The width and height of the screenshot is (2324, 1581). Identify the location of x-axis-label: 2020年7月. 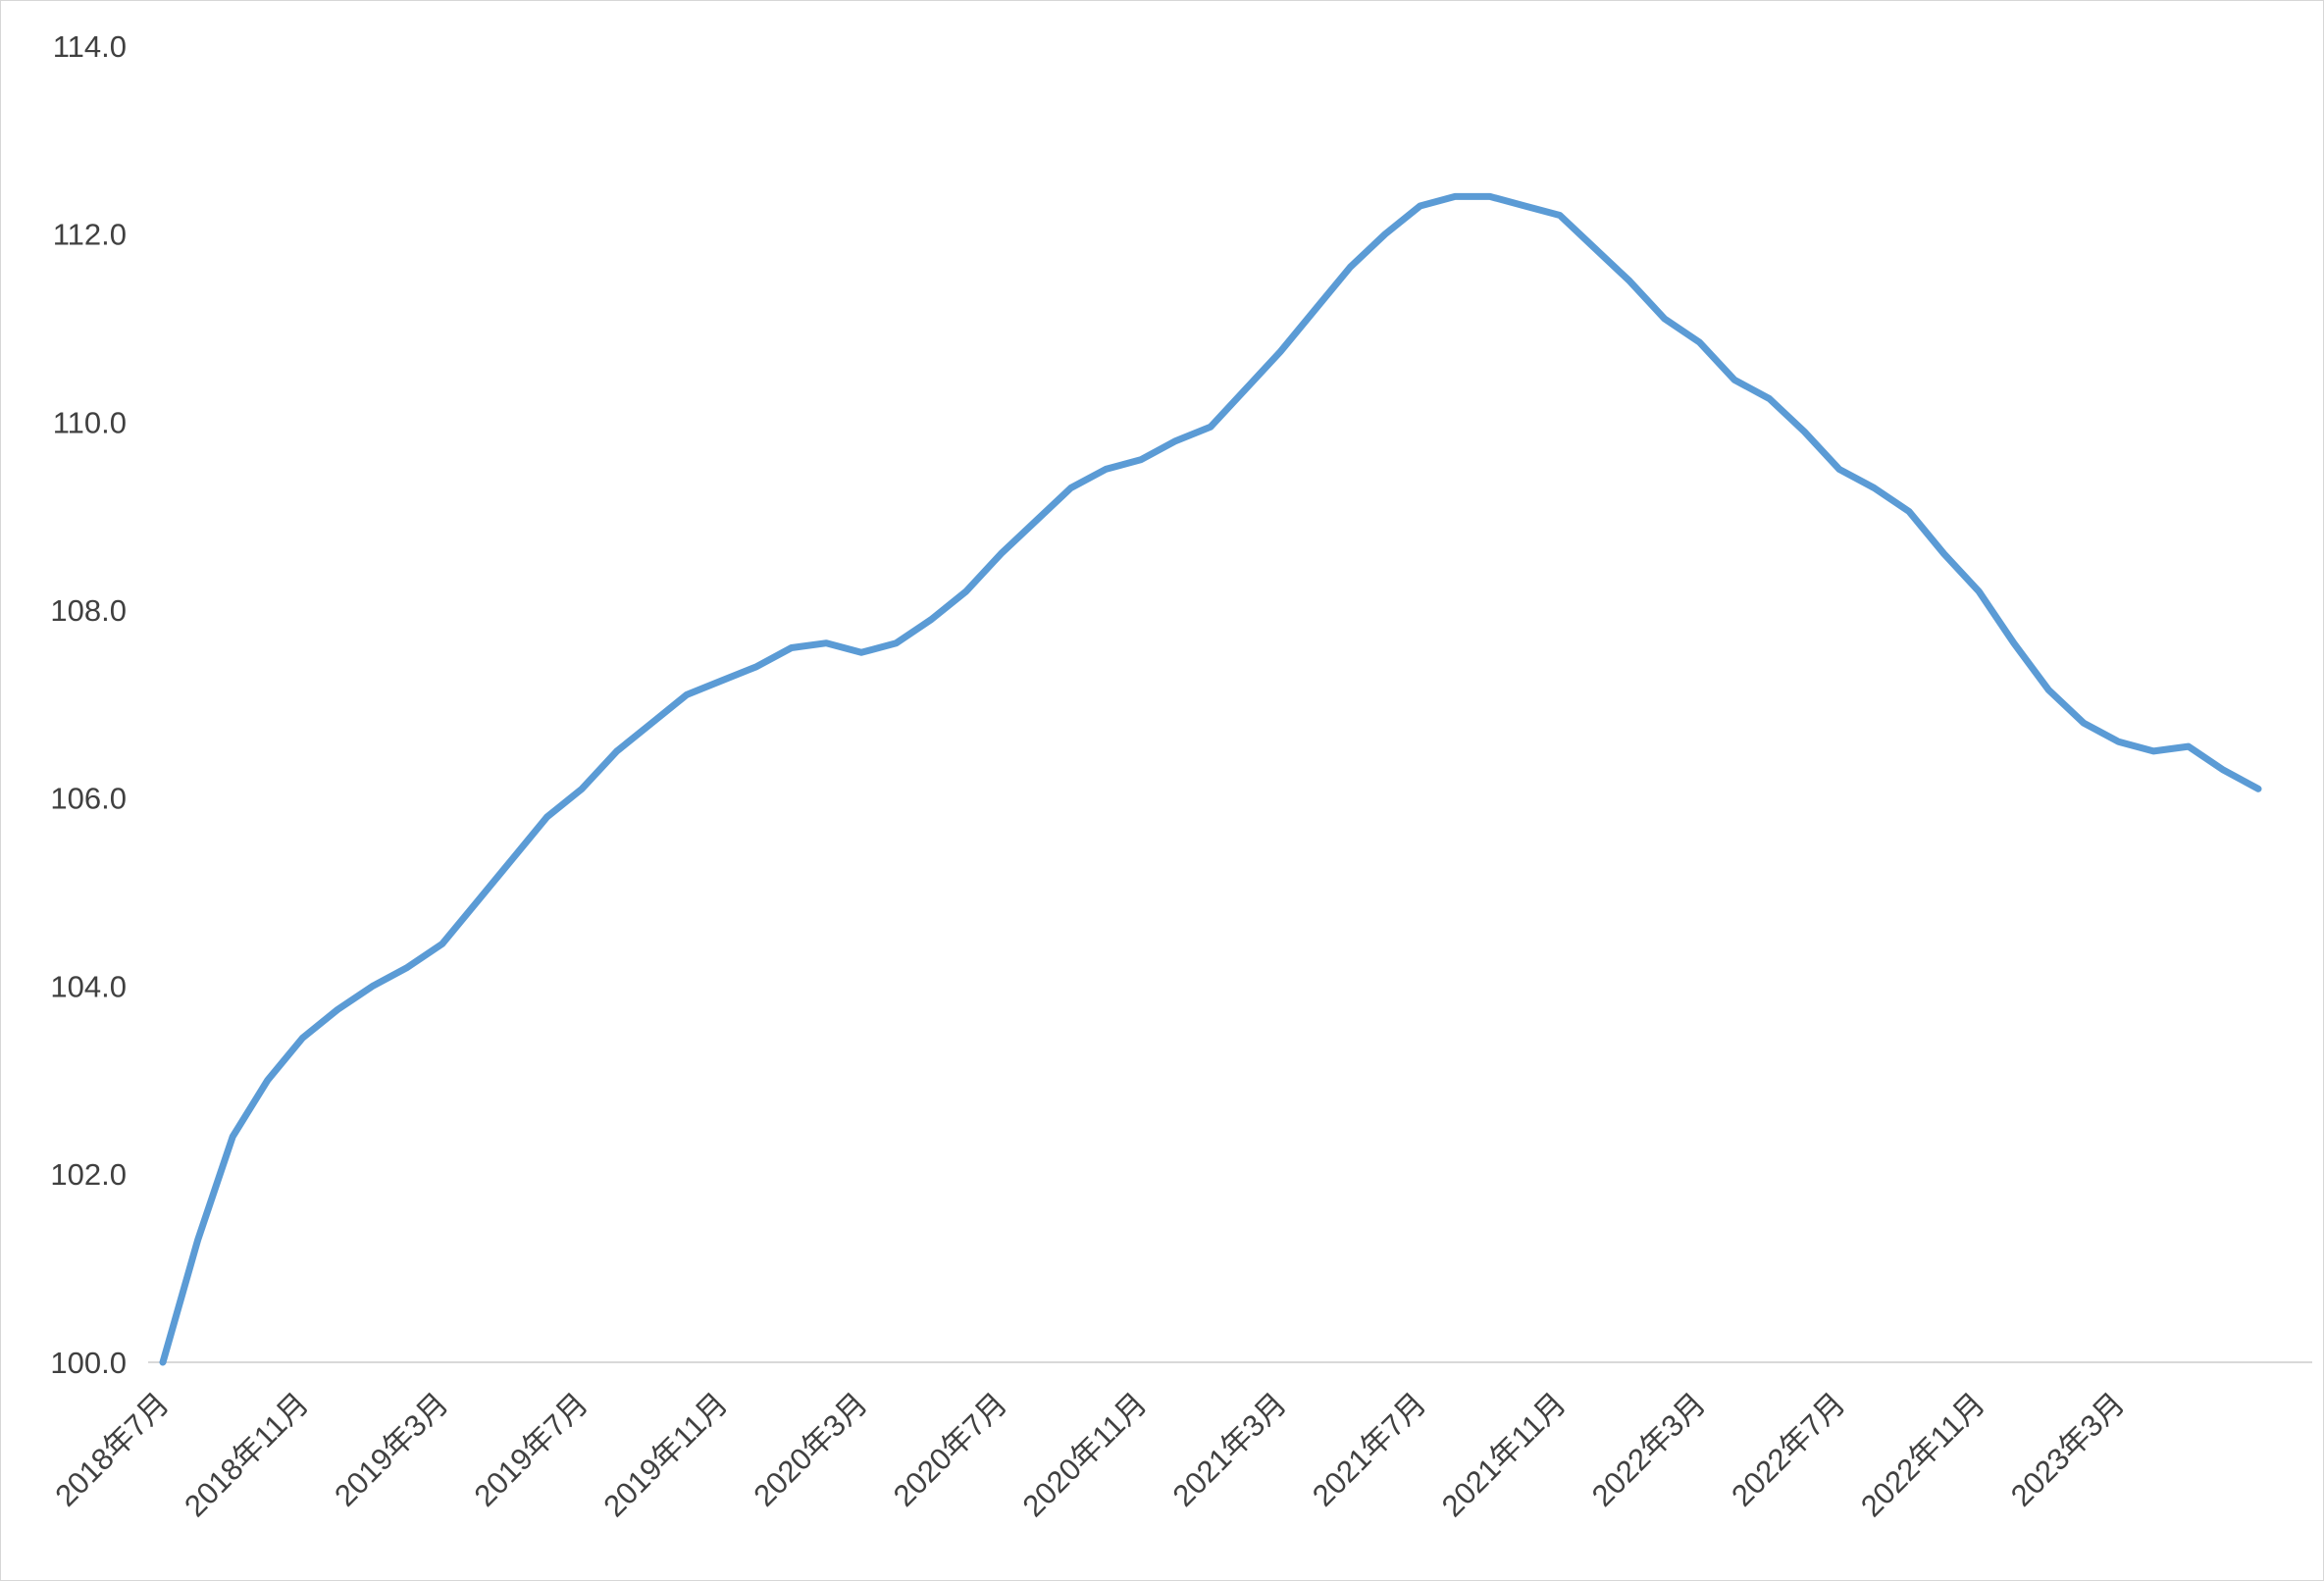
(950, 1449).